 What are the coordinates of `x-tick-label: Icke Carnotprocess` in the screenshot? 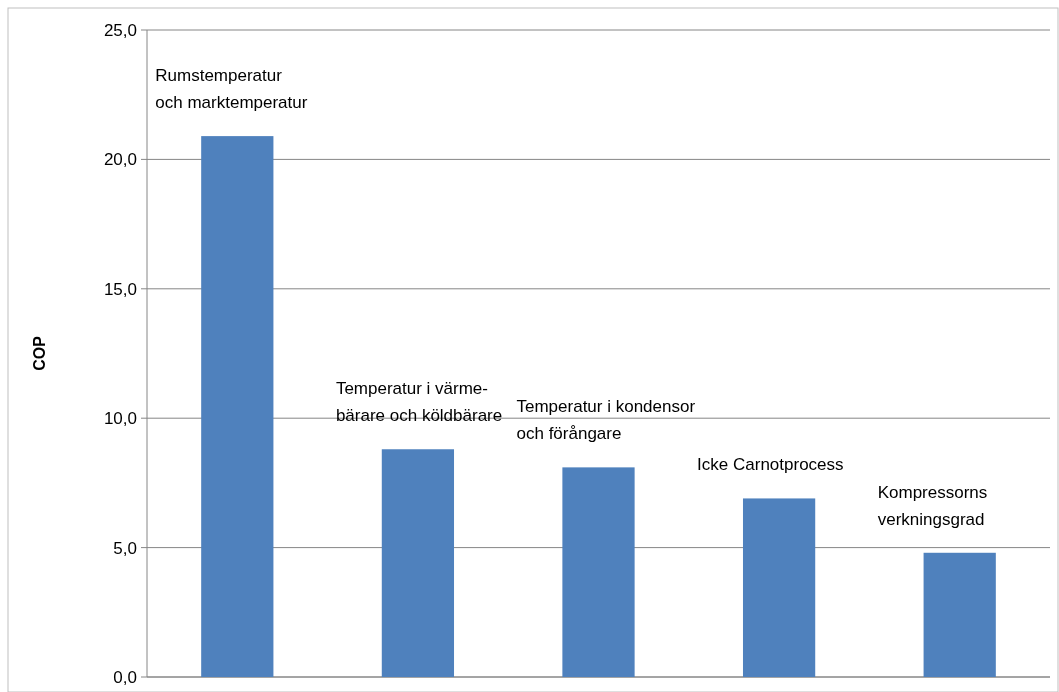 It's located at (770, 465).